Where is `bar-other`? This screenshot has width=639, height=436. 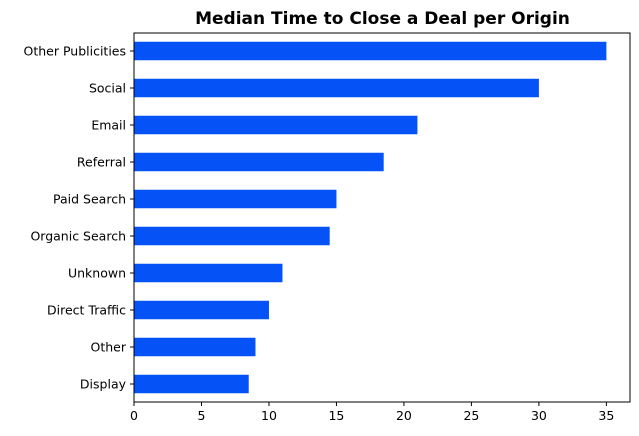 bar-other is located at coordinates (195, 347).